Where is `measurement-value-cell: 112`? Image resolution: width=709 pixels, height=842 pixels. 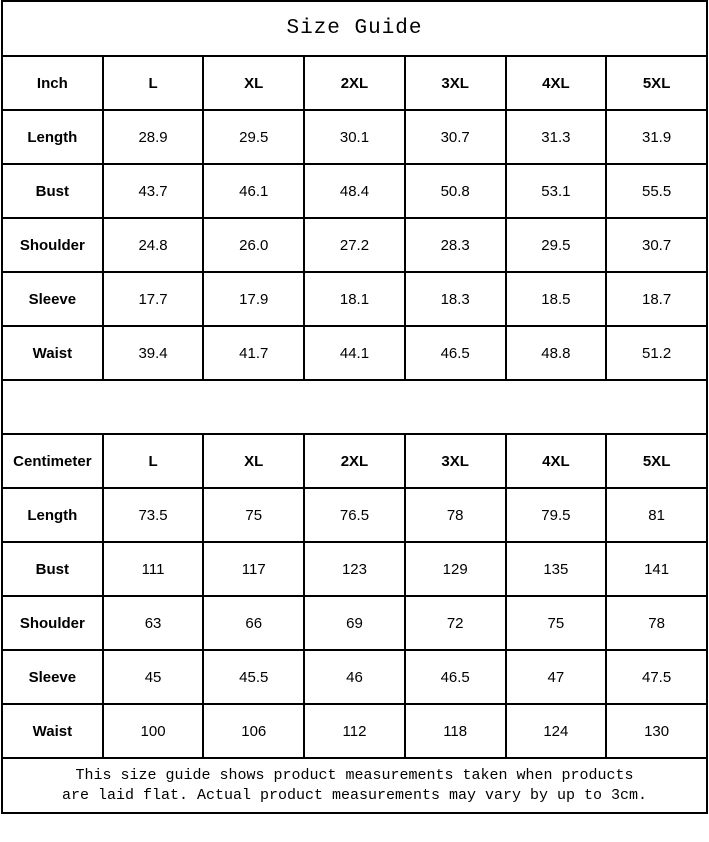
measurement-value-cell: 112 is located at coordinates (354, 731).